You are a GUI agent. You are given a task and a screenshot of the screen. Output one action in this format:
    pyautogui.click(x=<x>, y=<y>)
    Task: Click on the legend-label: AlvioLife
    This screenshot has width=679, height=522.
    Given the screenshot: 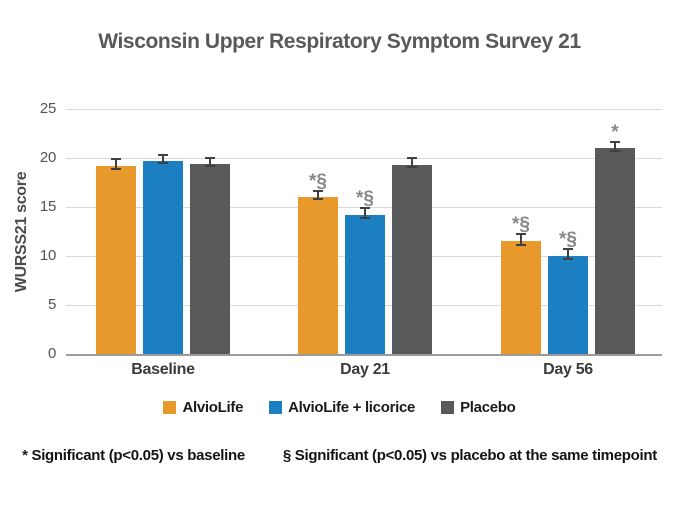 What is the action you would take?
    pyautogui.click(x=213, y=407)
    